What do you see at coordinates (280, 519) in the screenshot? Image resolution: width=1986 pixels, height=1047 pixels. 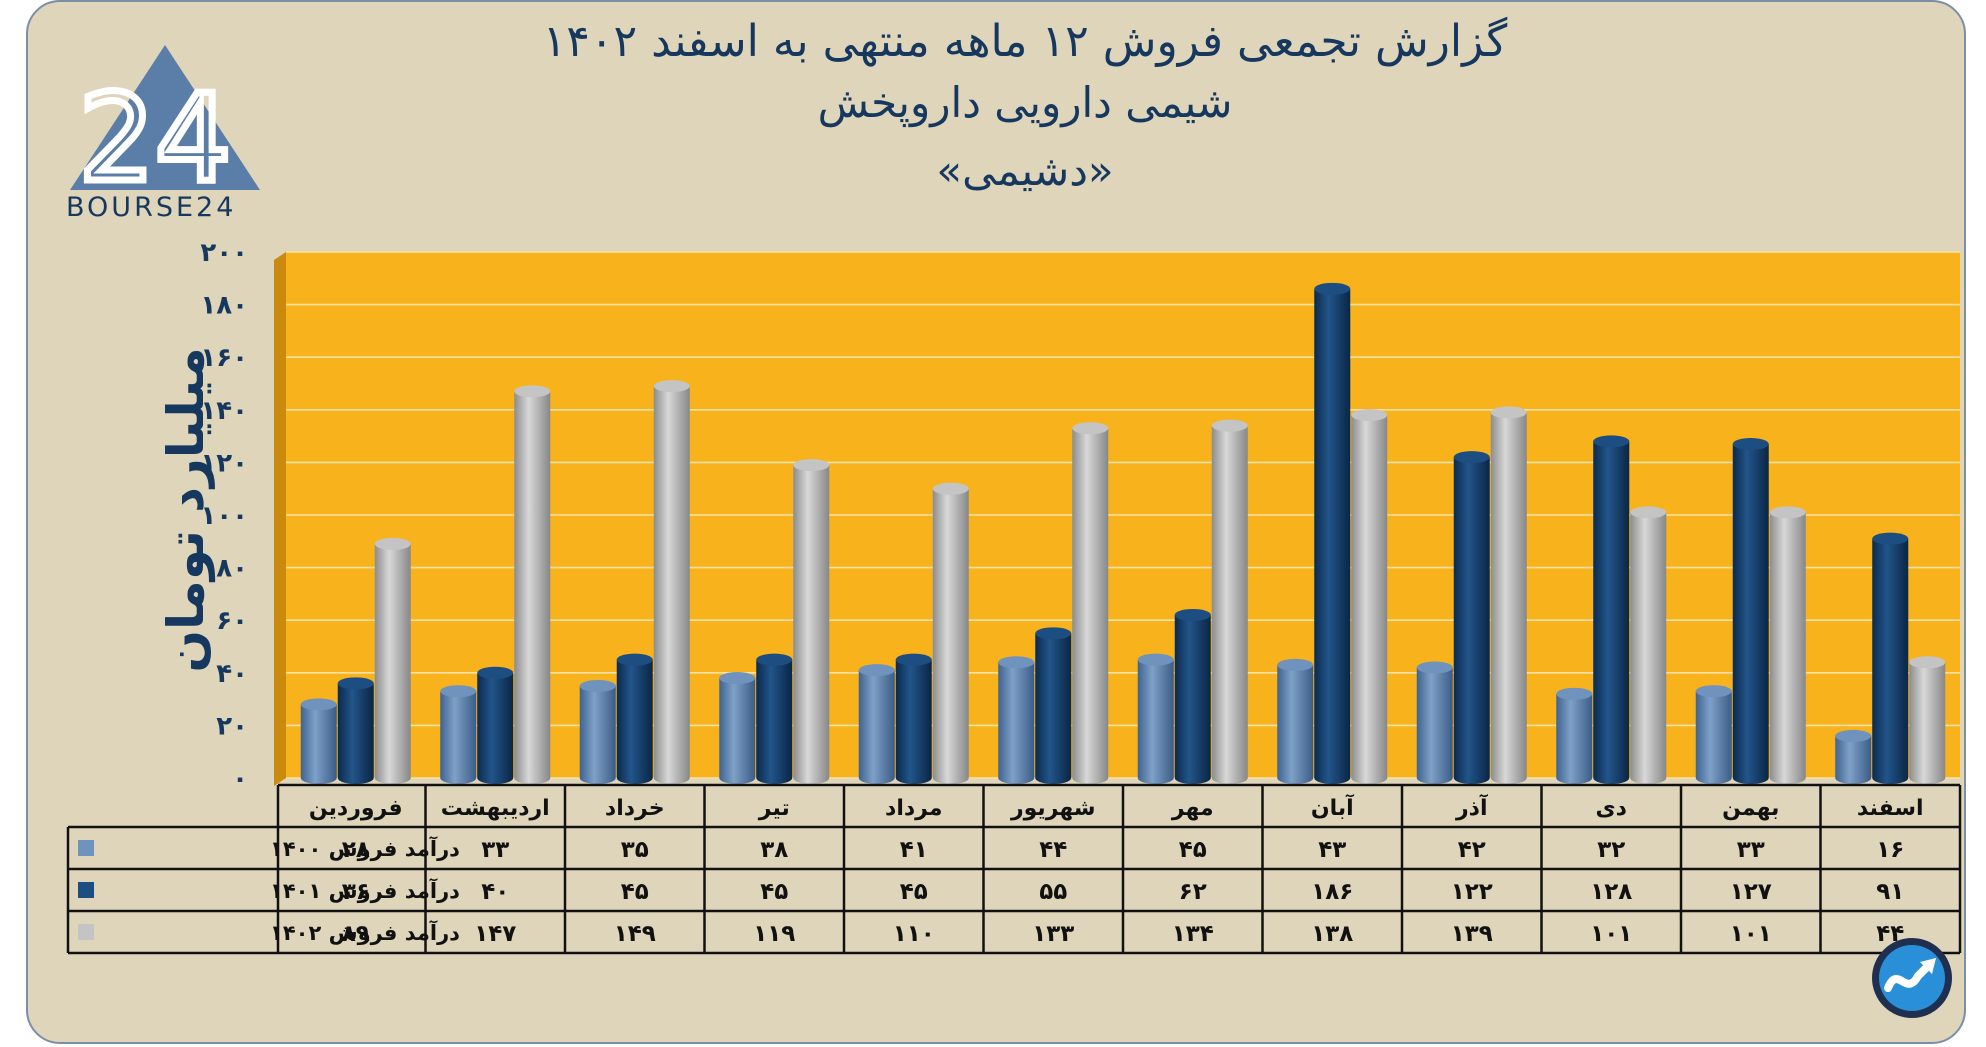 I see `plot-side-wall` at bounding box center [280, 519].